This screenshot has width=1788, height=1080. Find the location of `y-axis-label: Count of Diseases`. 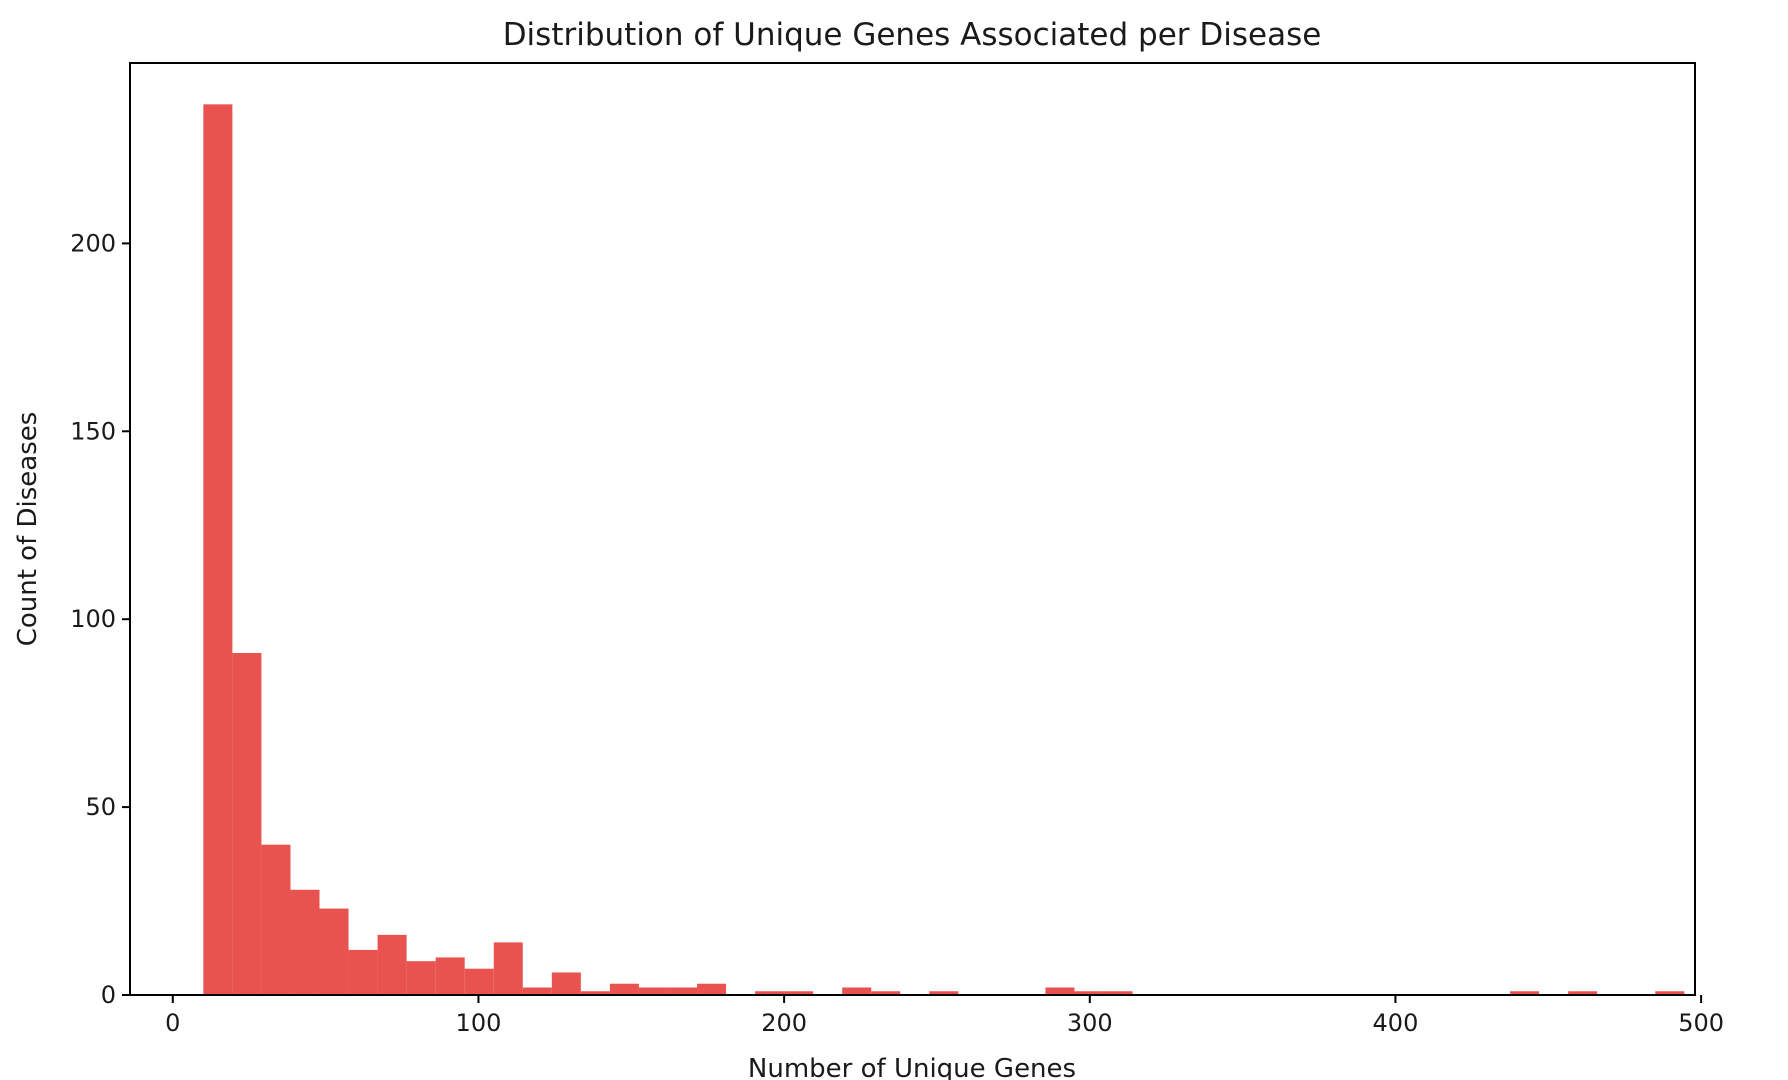

y-axis-label: Count of Diseases is located at coordinates (28, 529).